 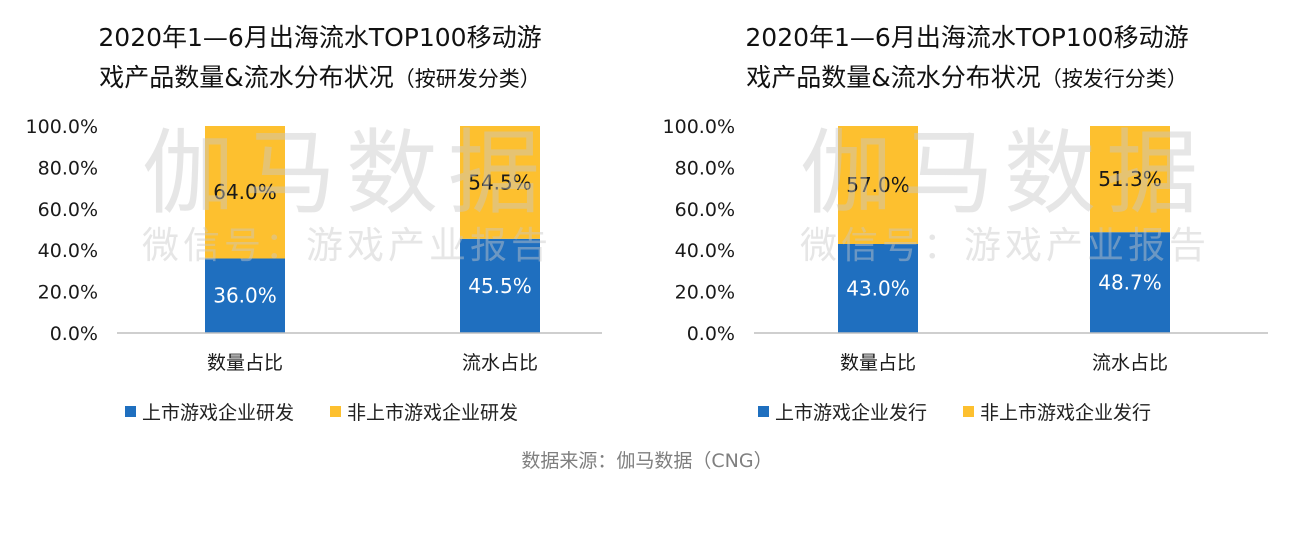 I want to click on data-label: 36.0%, so click(x=245, y=296).